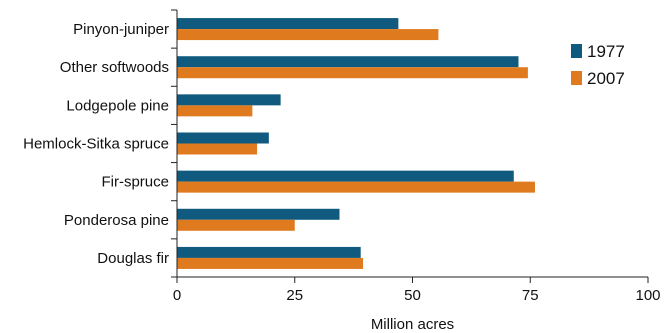 This screenshot has height=333, width=668. Describe the element at coordinates (647, 295) in the screenshot. I see `x-tick-label: 100` at that location.